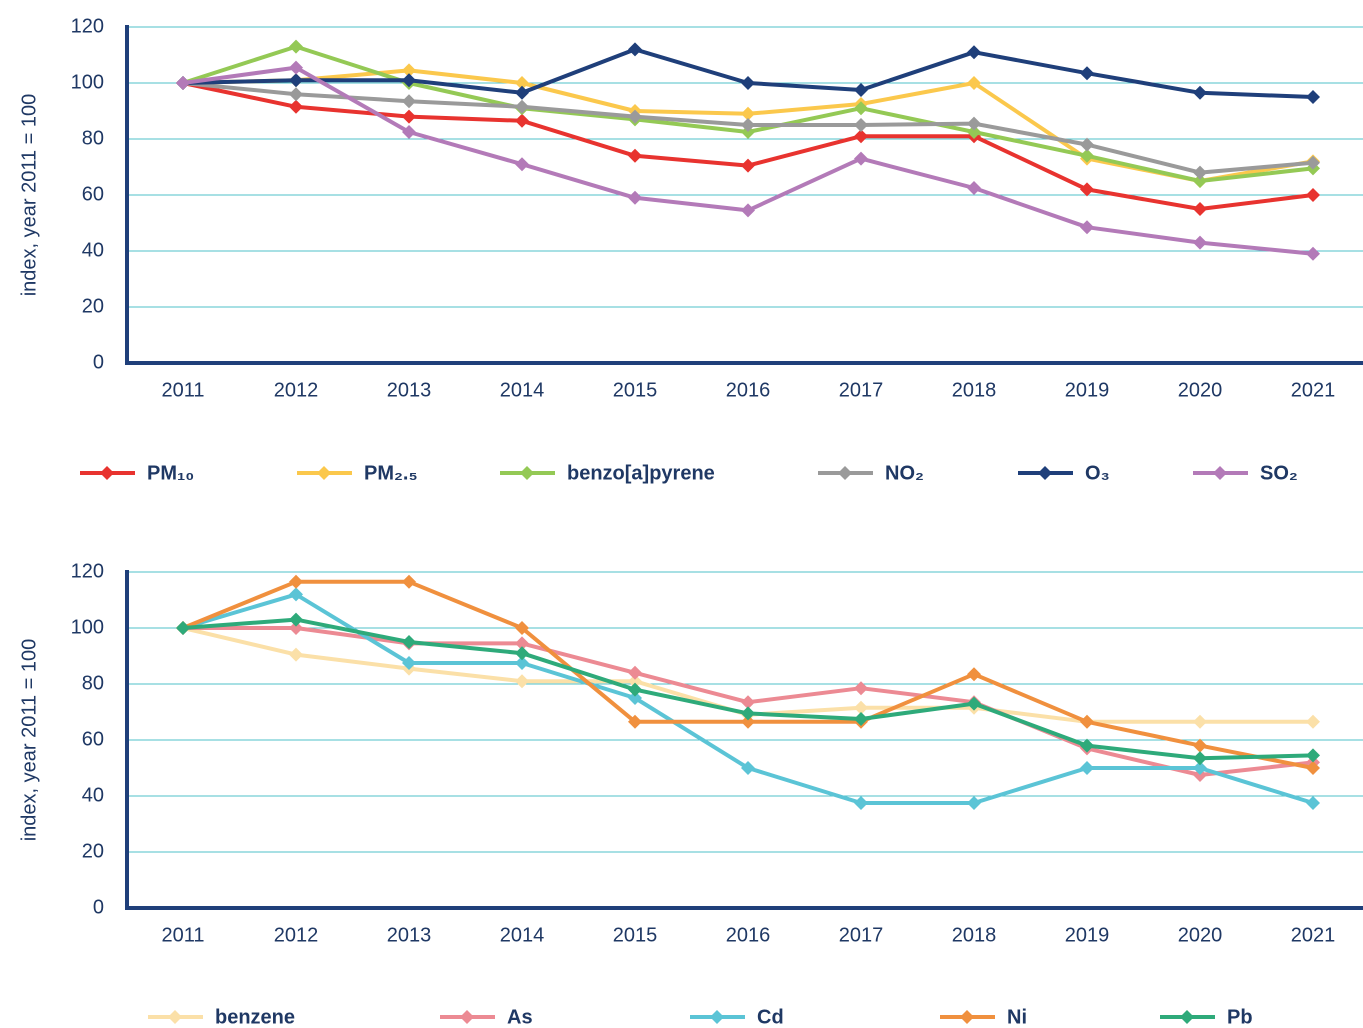 The image size is (1363, 1028). Describe the element at coordinates (93, 795) in the screenshot. I see `y-tick-label: 40` at that location.